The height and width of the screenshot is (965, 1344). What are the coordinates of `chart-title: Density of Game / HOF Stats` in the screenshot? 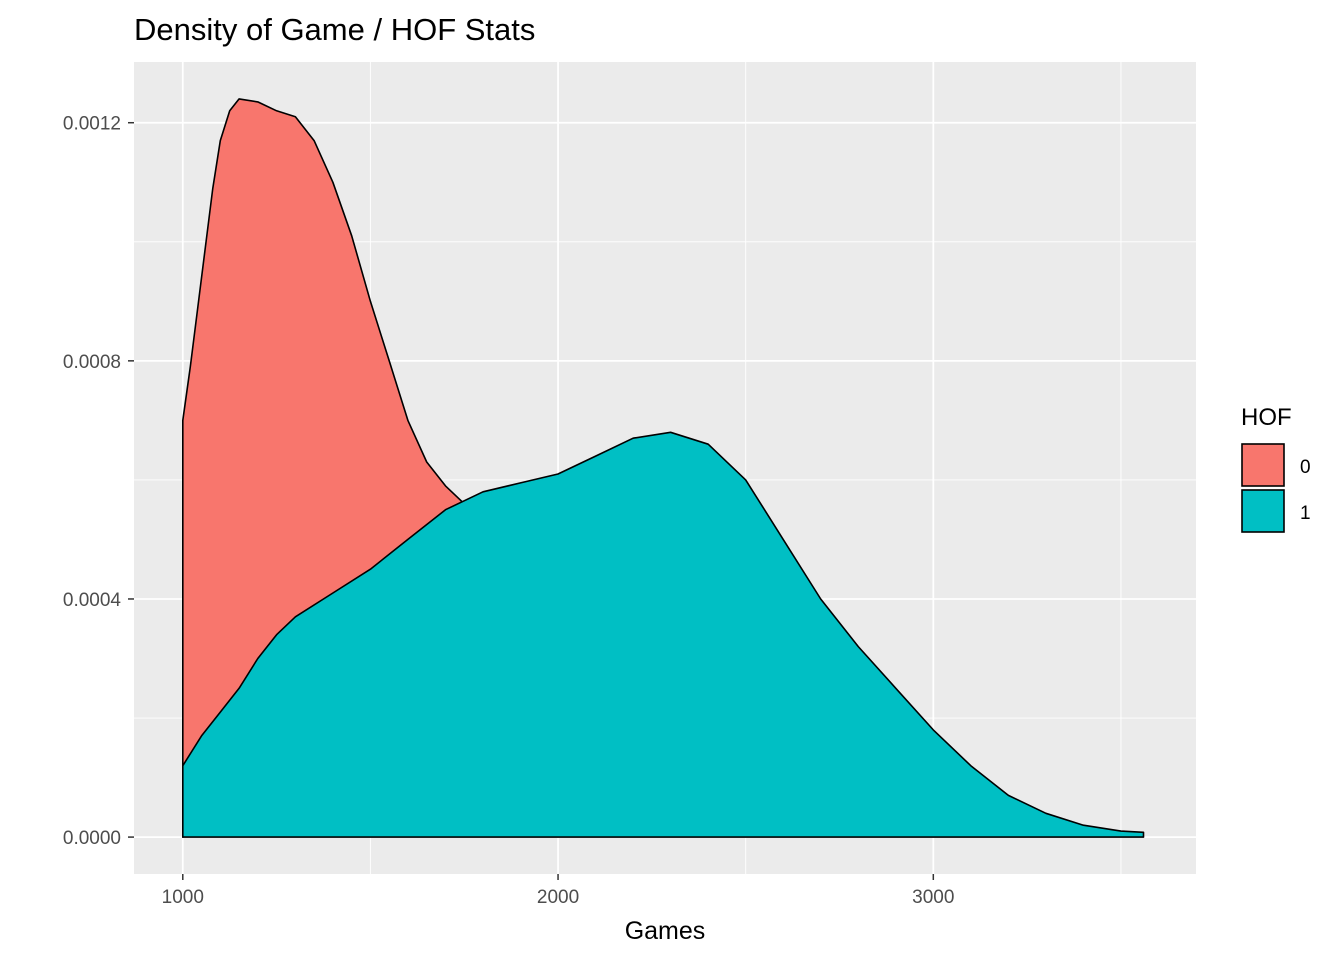 It's located at (334, 29).